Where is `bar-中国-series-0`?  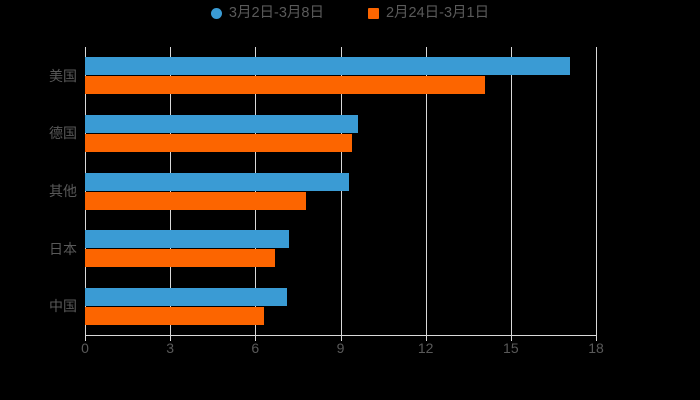 bar-中国-series-0 is located at coordinates (186, 296).